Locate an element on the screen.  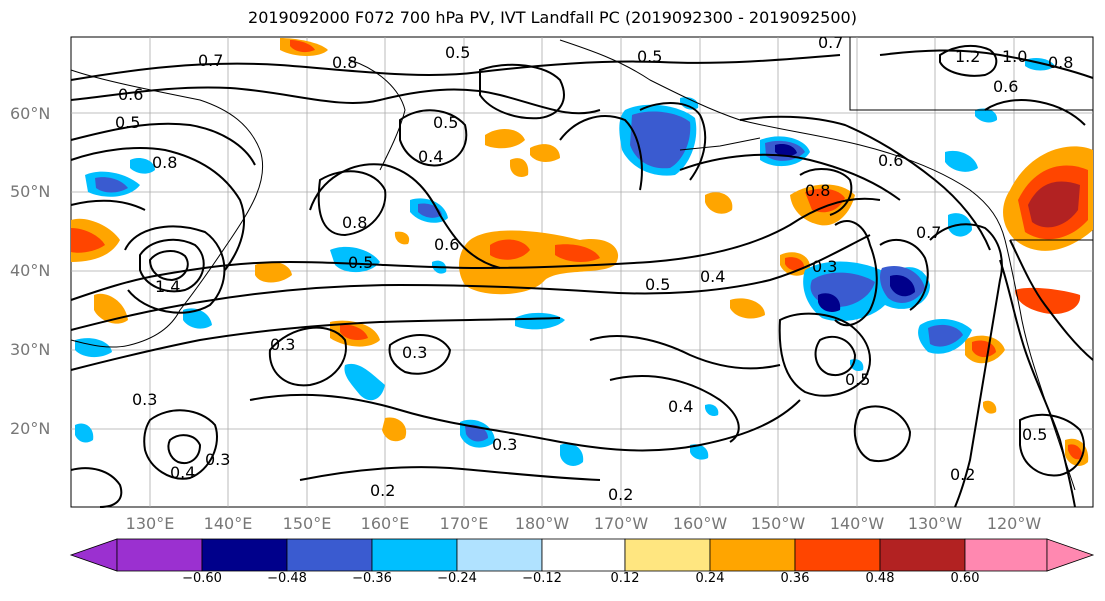
lat-label: 50°N is located at coordinates (30, 191).